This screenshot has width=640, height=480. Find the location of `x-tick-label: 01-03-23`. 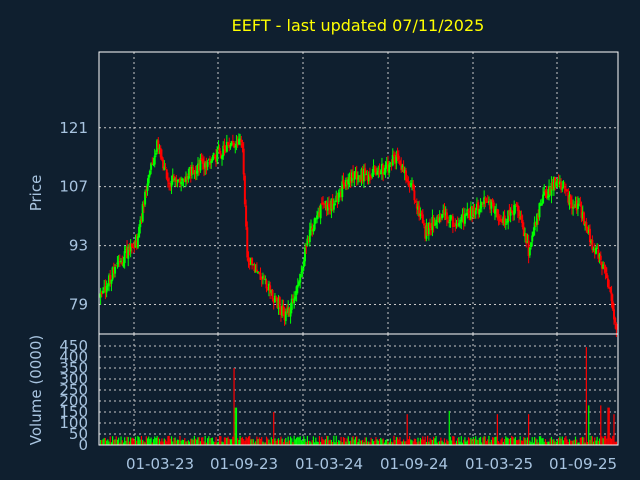

x-tick-label: 01-03-23 is located at coordinates (160, 464).